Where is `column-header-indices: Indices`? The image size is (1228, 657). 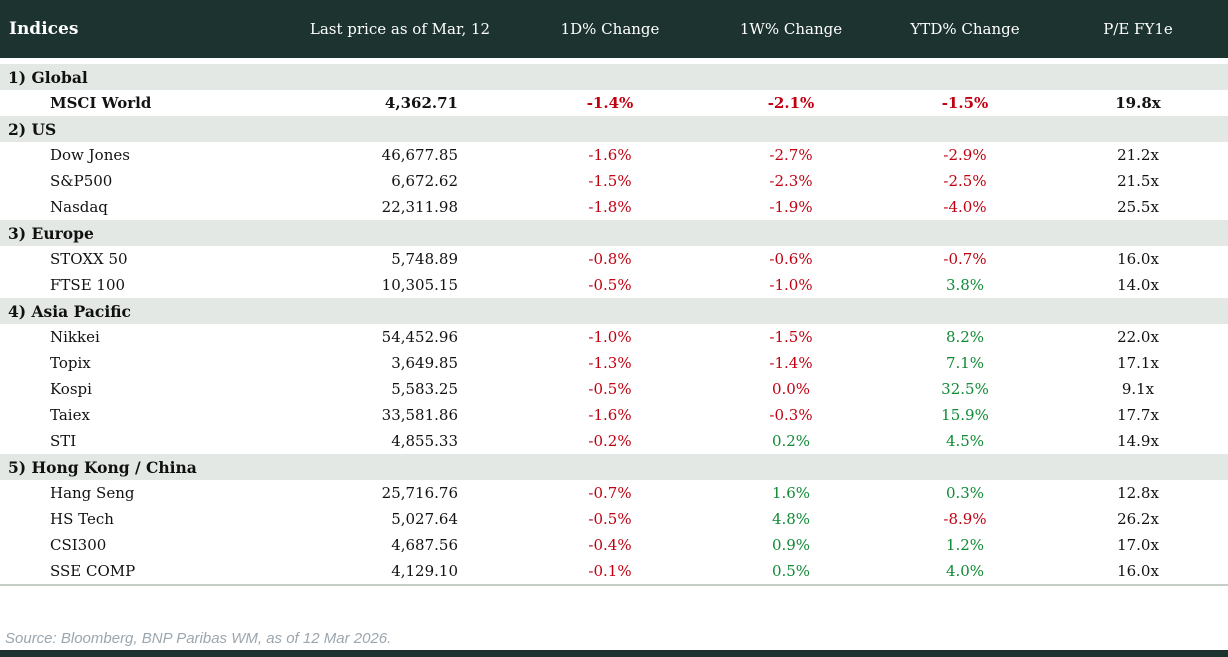
column-header-indices: Indices is located at coordinates (140, 32).